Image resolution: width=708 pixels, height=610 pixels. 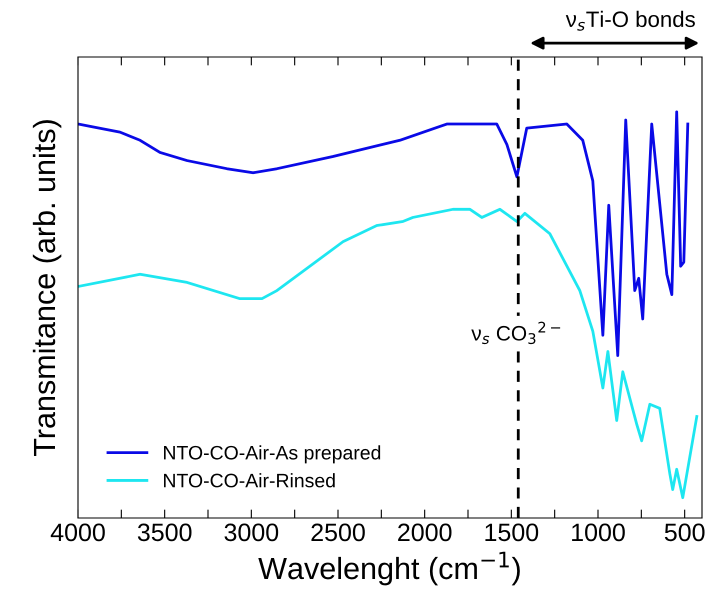 What do you see at coordinates (249, 480) in the screenshot?
I see `legend-label: NTO-CO-Air-Rinsed` at bounding box center [249, 480].